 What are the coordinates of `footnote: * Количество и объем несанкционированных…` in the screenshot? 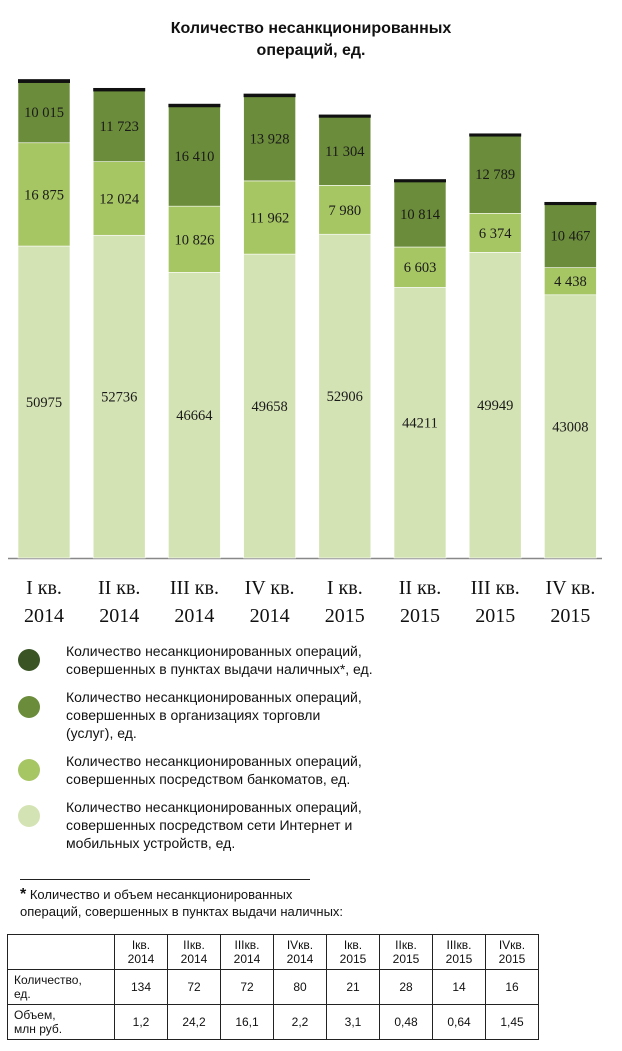 It's located at (181, 903).